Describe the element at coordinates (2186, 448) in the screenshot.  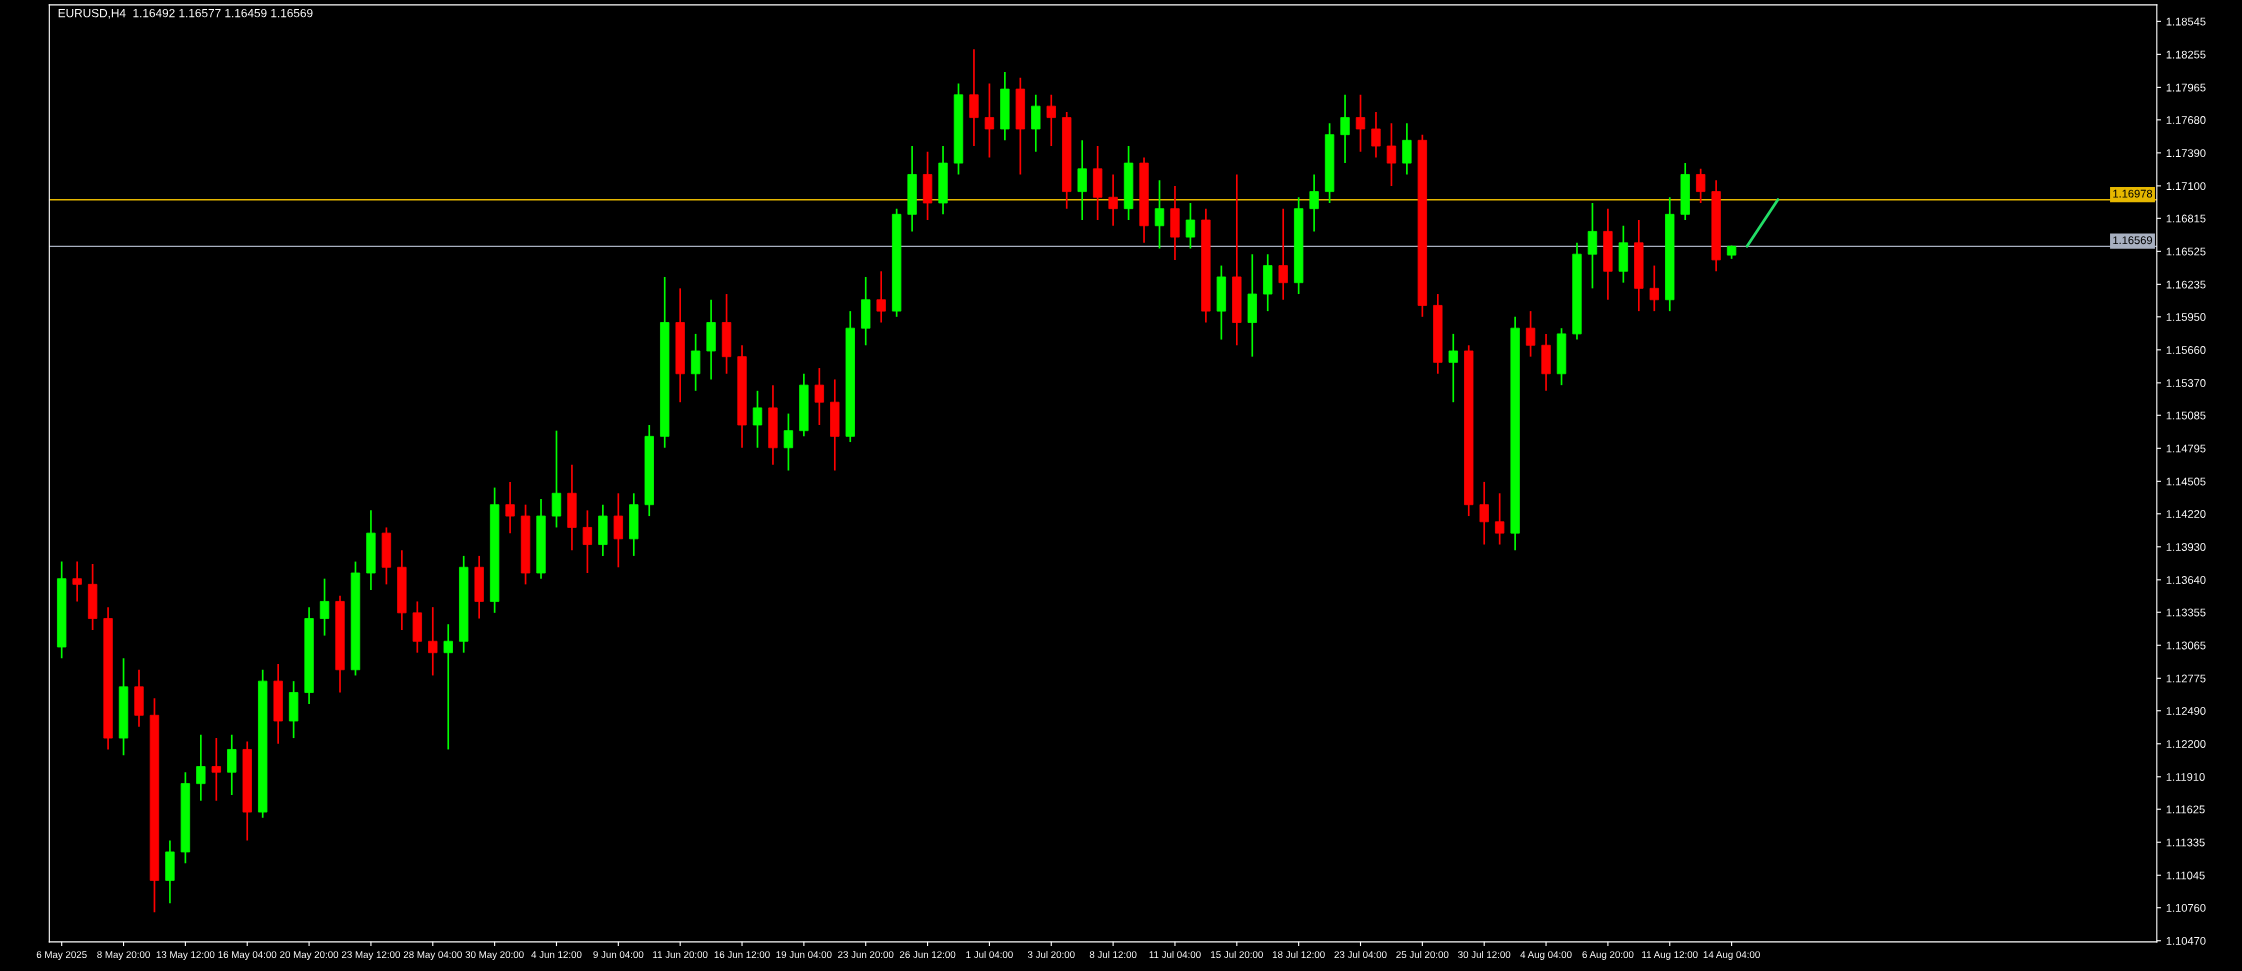
I see `y-tick-label: 1.14795` at that location.